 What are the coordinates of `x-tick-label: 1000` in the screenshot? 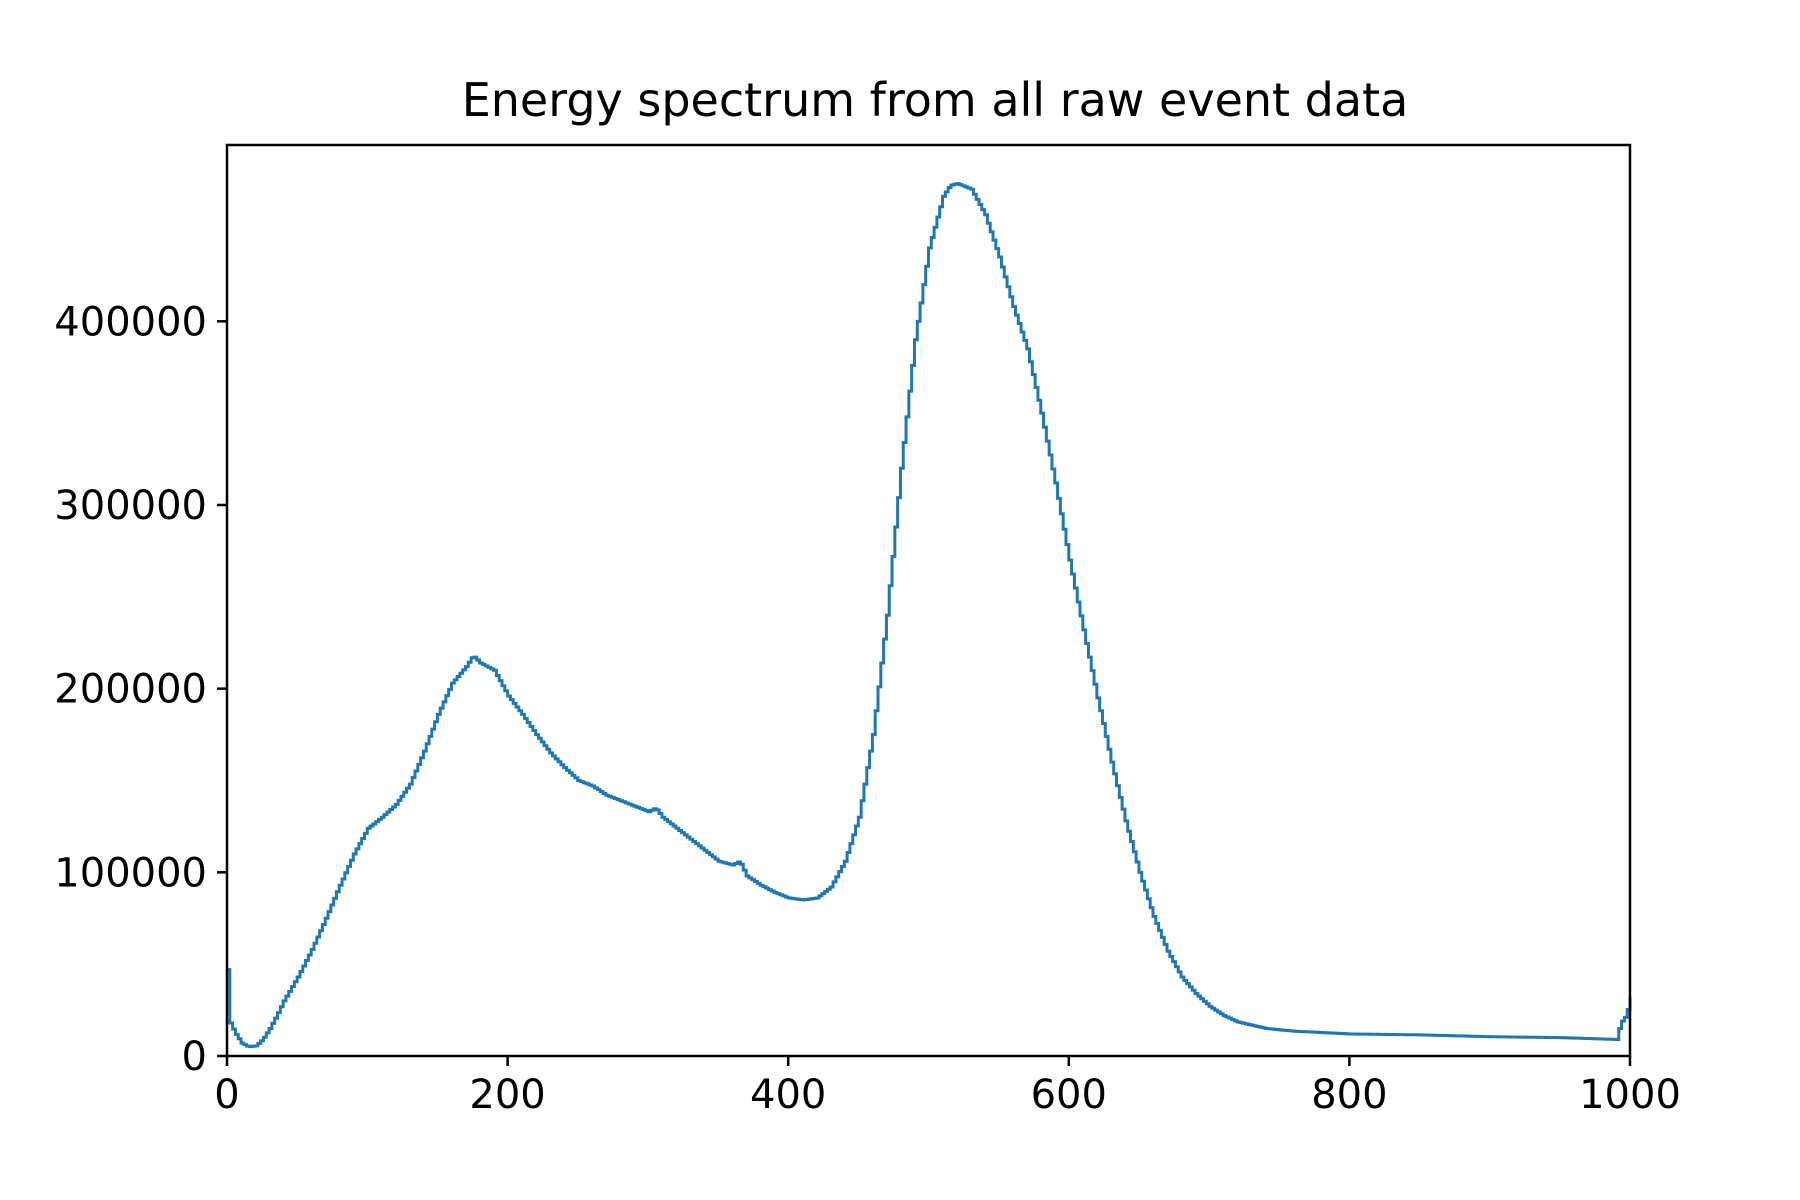 It's located at (1630, 1095).